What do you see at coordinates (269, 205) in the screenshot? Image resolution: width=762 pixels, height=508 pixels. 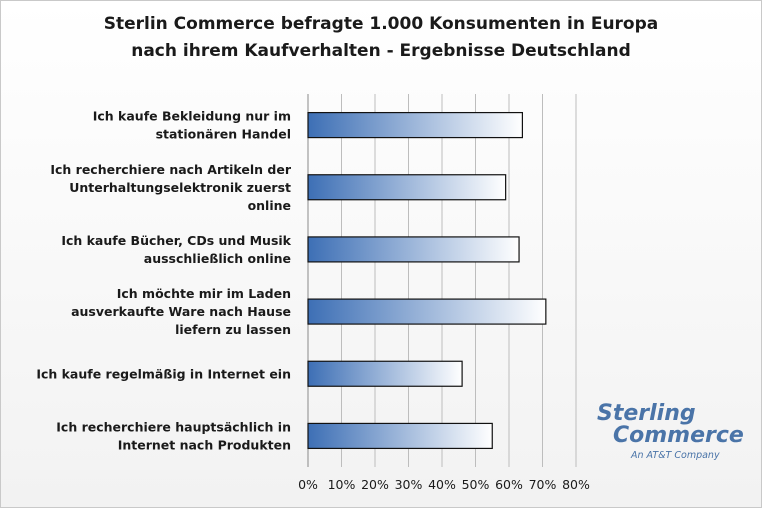 I see `category-label-line: online` at bounding box center [269, 205].